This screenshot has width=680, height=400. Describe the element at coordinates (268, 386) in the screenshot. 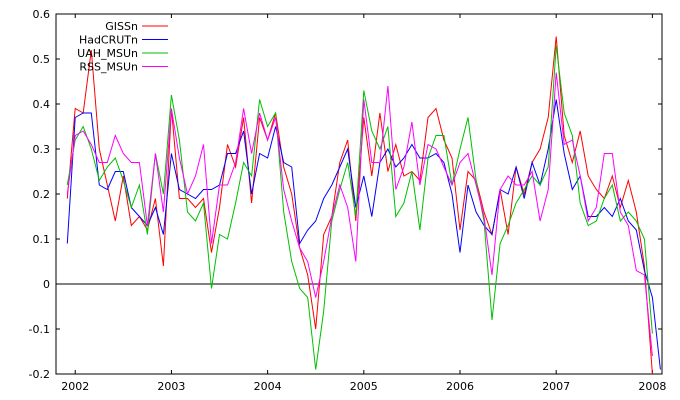

I see `x-tick-label: 2004` at that location.